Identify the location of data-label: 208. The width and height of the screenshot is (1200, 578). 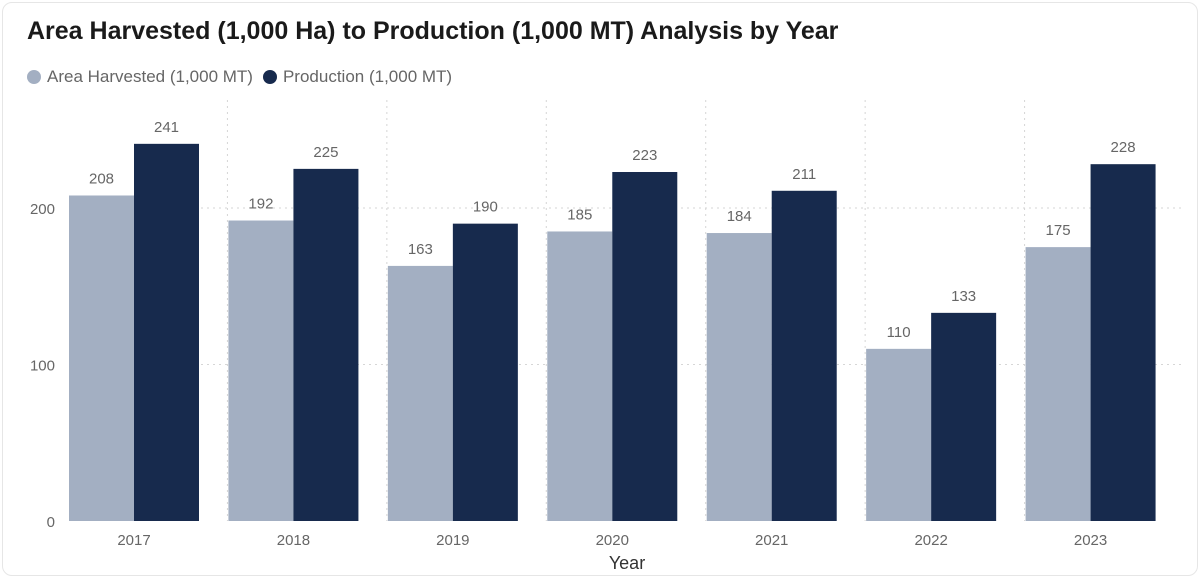
(101, 178).